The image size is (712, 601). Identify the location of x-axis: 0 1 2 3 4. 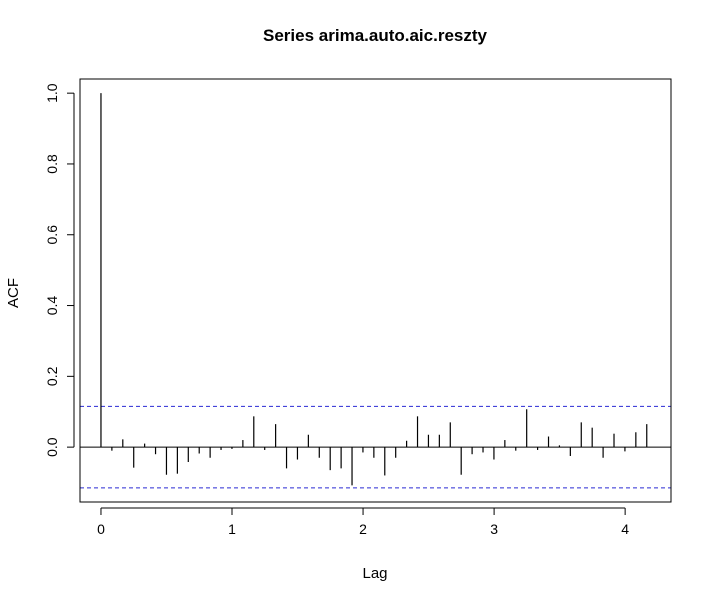
(363, 522).